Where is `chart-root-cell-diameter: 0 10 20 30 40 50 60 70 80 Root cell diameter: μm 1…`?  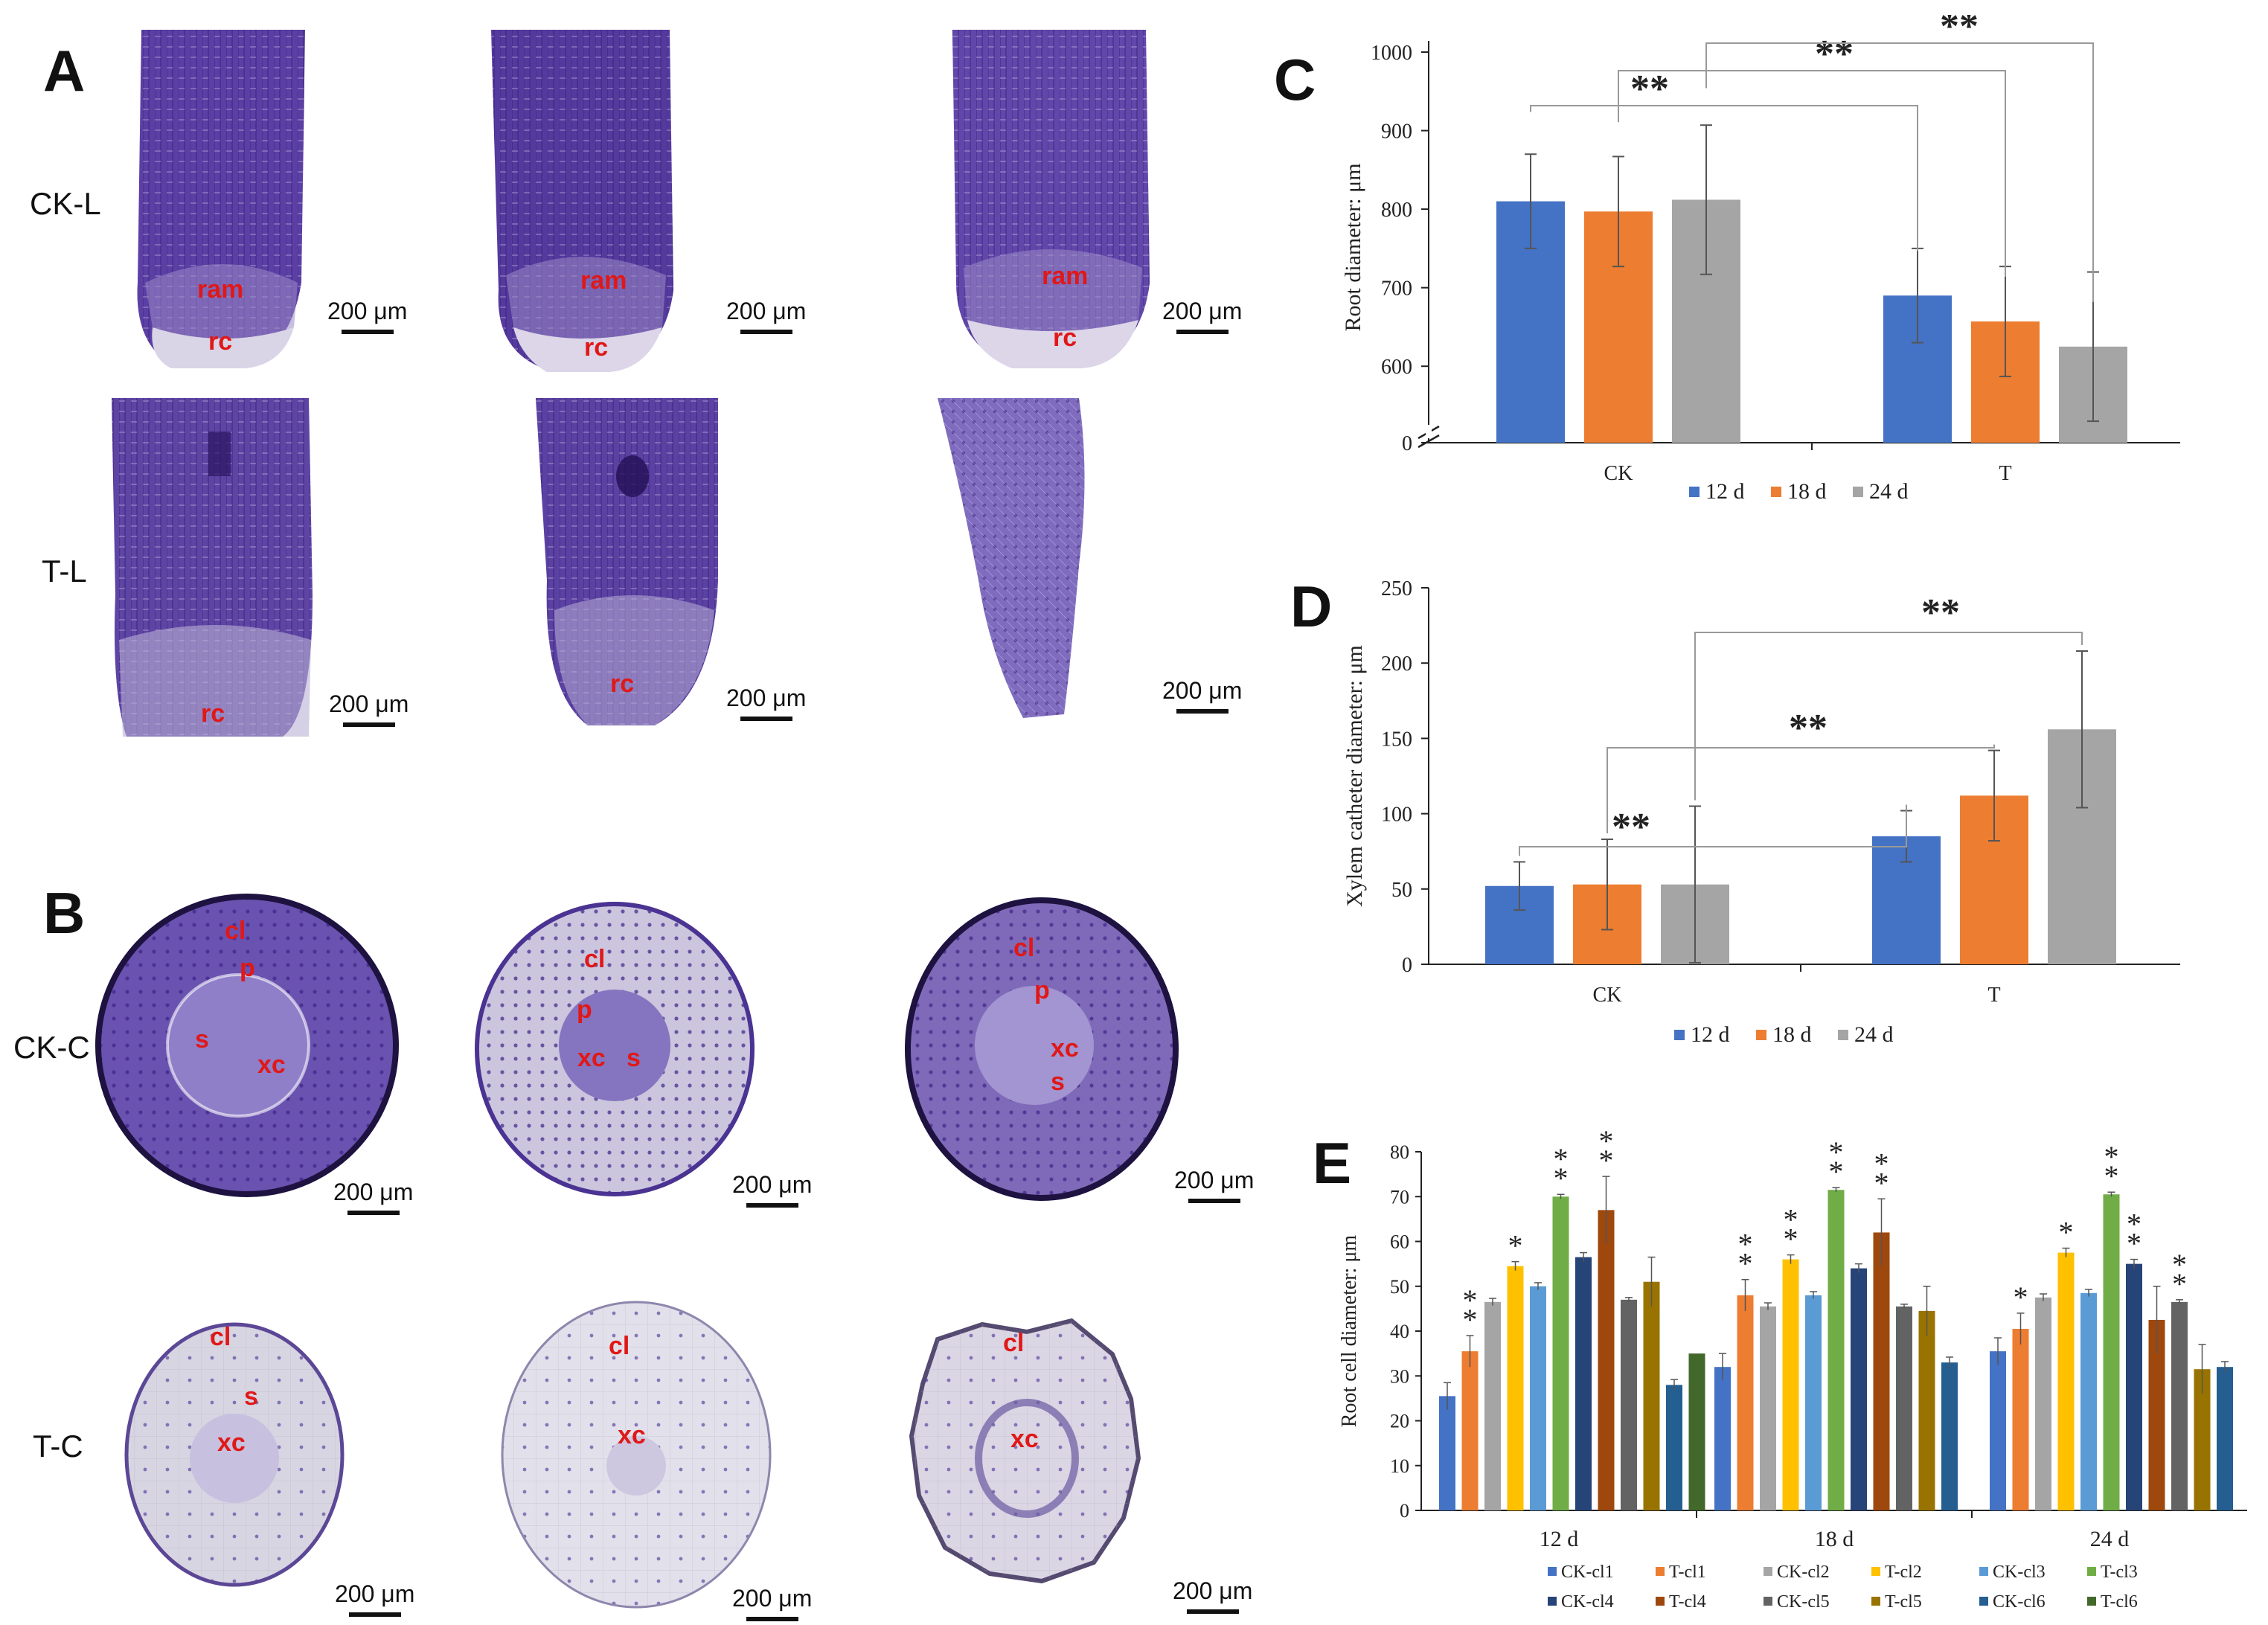
chart-root-cell-diameter: 0 10 20 30 40 50 60 70 80 Root cell diameter: μm 1… is located at coordinates (1792, 1368).